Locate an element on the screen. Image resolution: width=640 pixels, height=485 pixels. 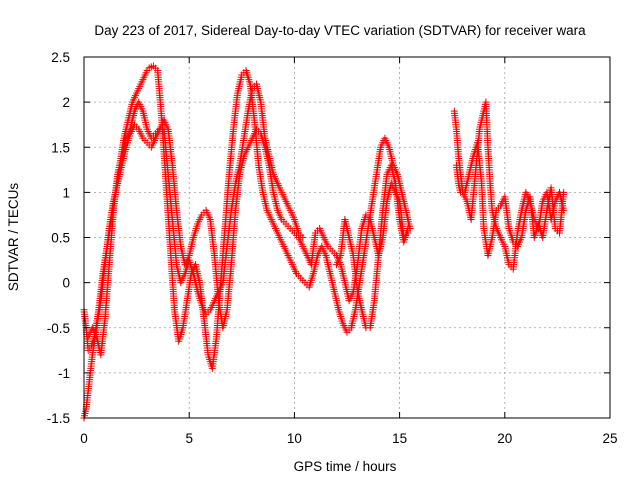
y-tick-label: -1 is located at coordinates (64, 373).